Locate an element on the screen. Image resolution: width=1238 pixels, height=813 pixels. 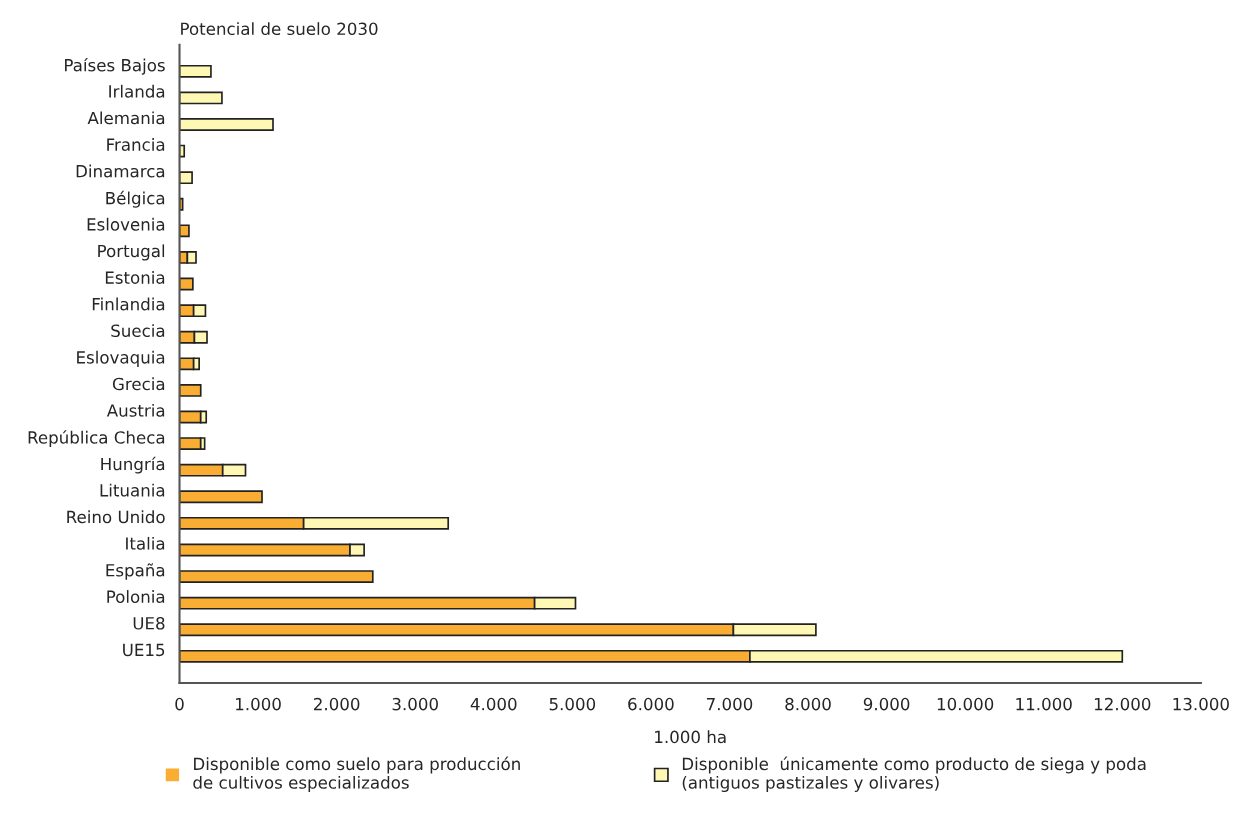
y-tick-label: Portugal is located at coordinates (131, 252).